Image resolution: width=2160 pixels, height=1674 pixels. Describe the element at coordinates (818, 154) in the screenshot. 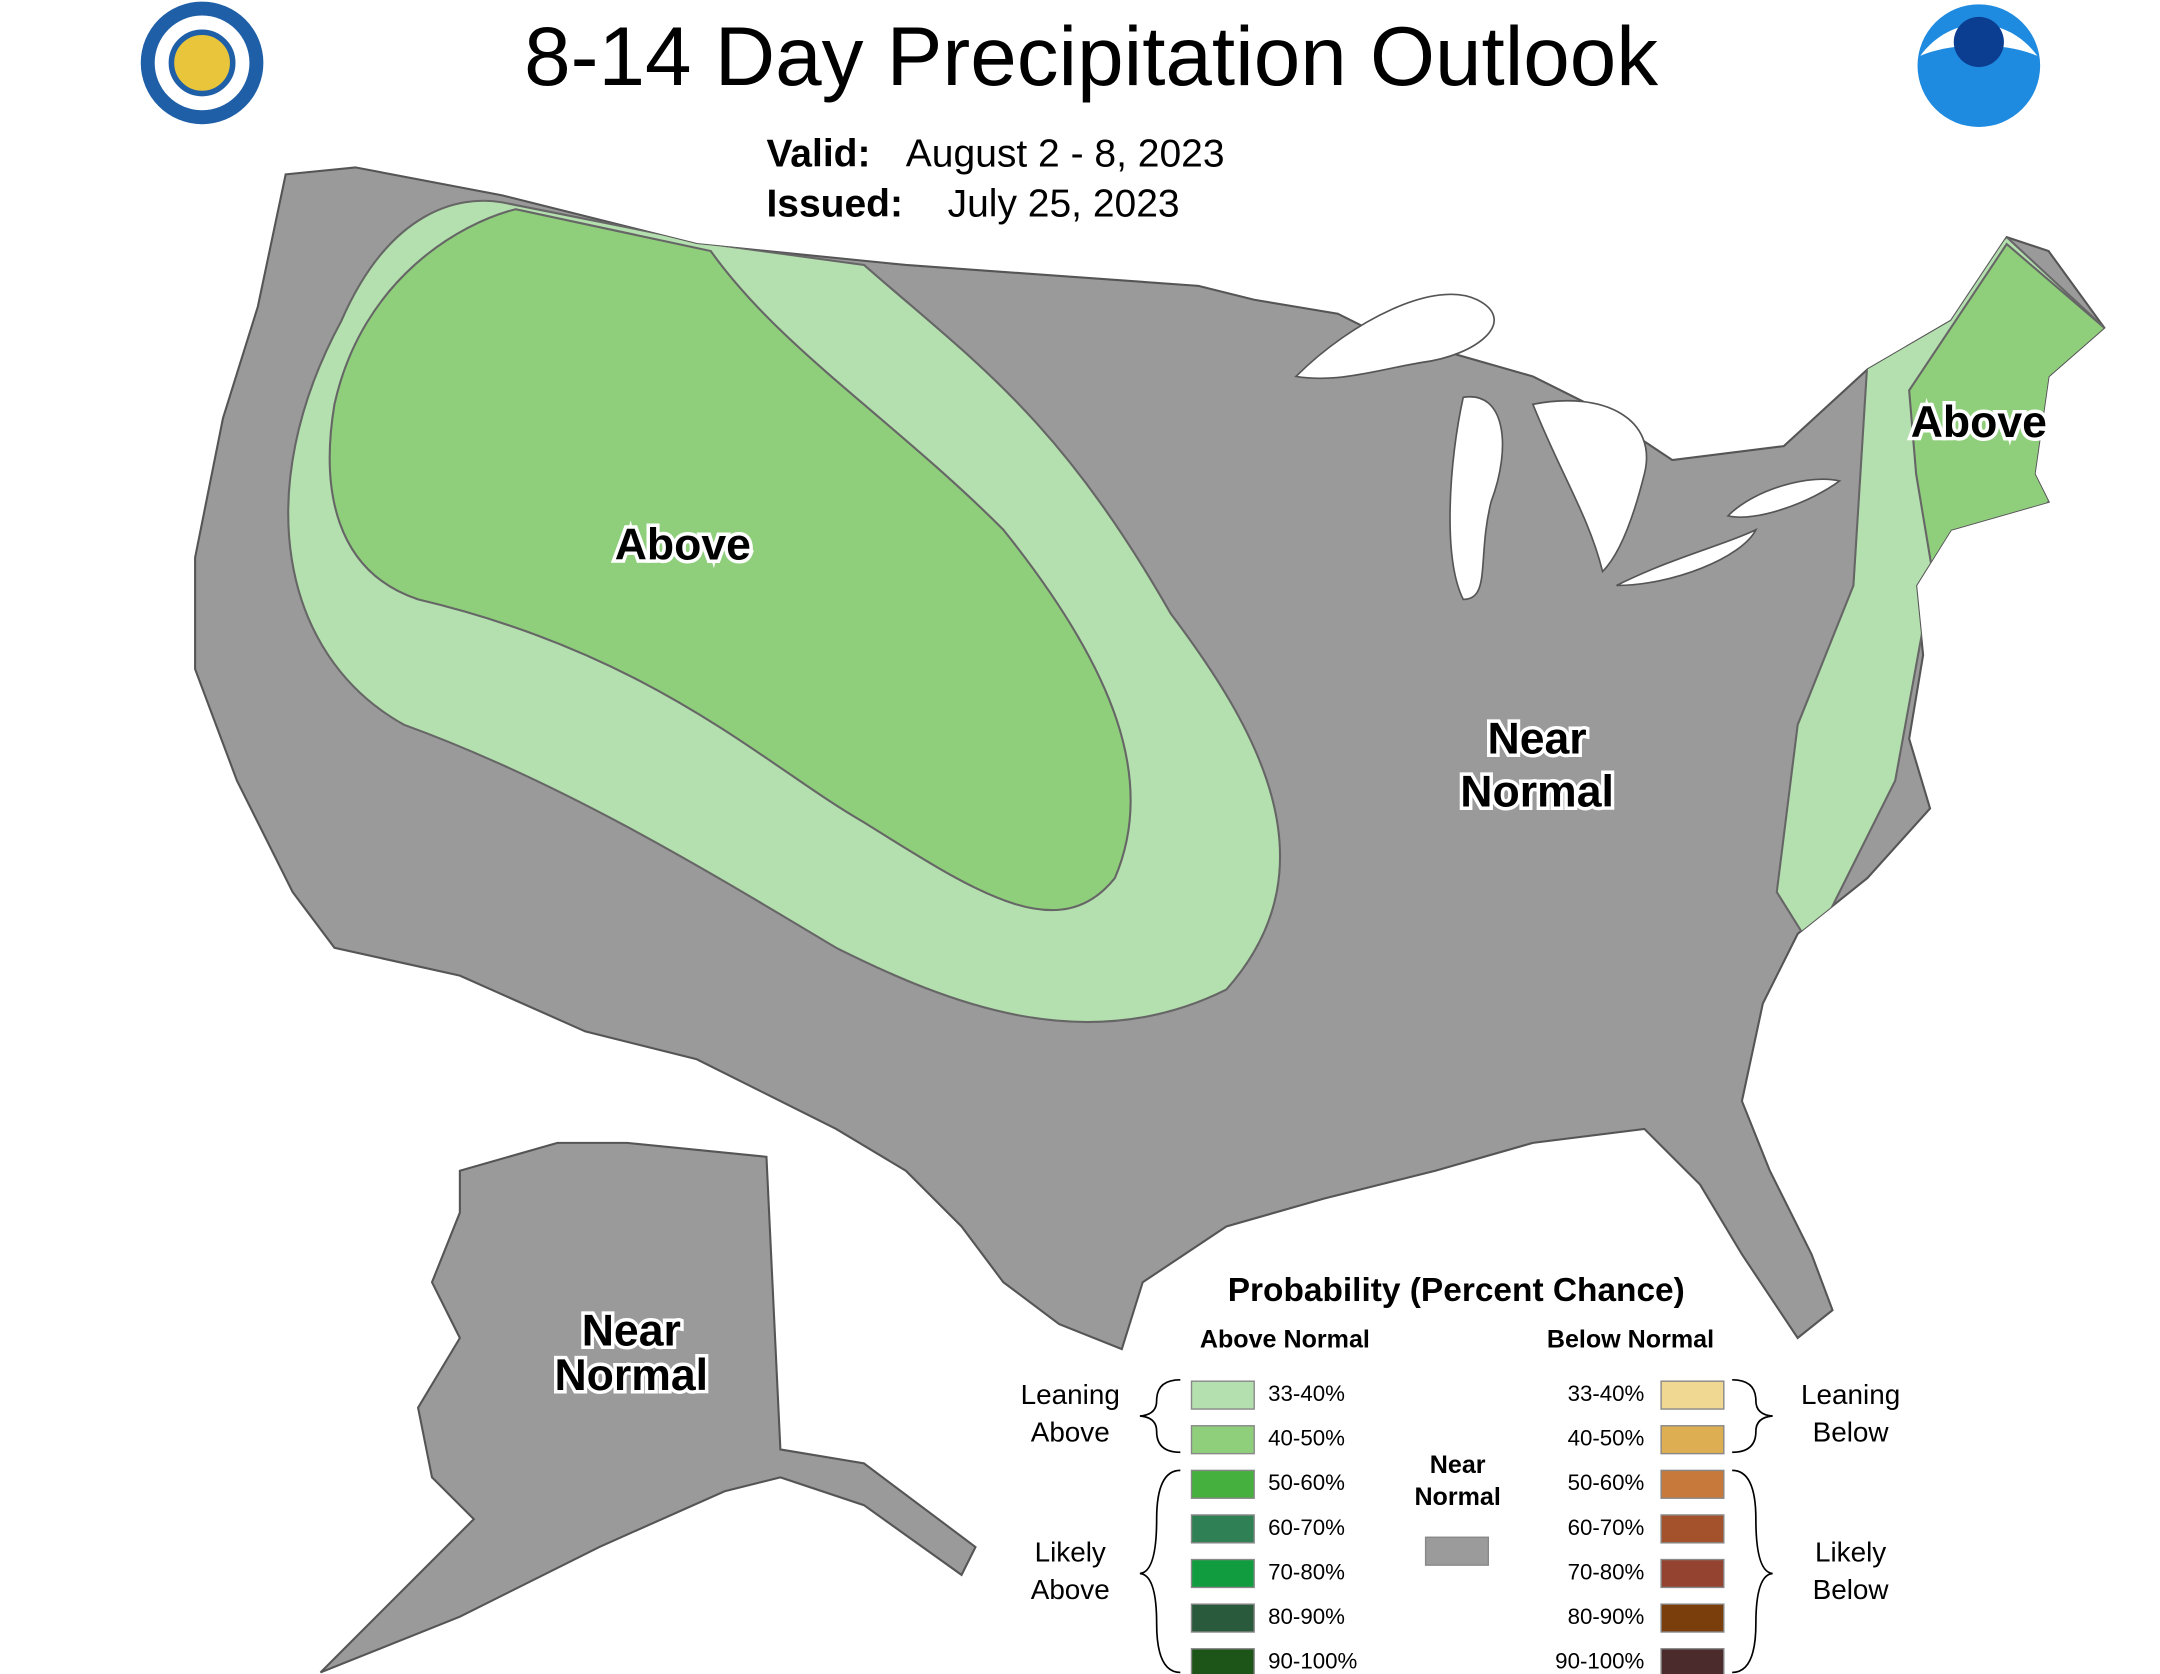

I see `valid-label: Valid:` at that location.